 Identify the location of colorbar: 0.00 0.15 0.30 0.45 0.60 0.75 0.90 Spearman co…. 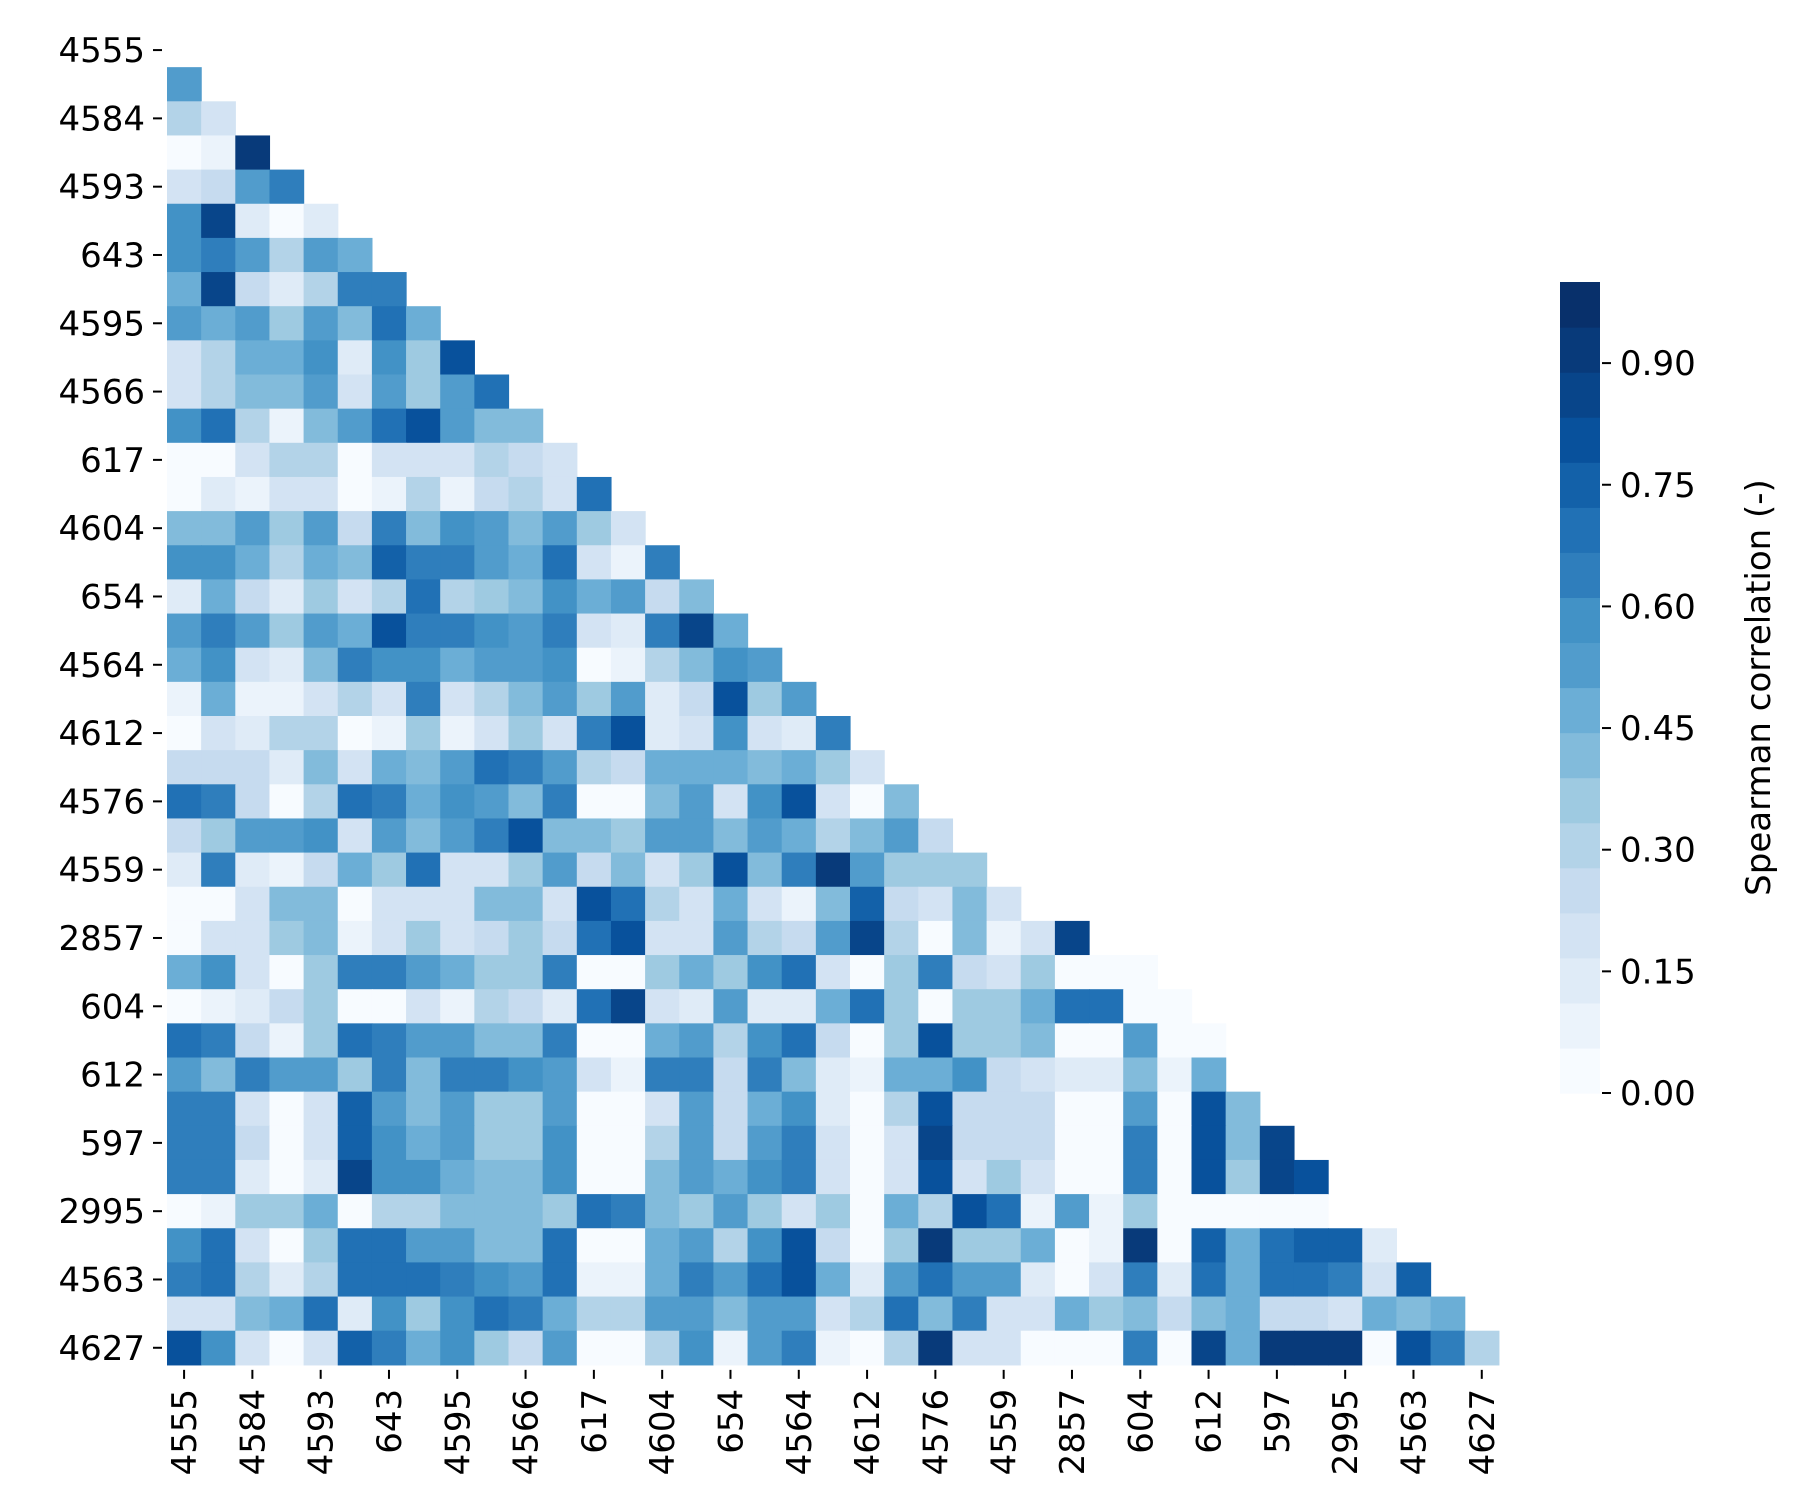
(1669, 698).